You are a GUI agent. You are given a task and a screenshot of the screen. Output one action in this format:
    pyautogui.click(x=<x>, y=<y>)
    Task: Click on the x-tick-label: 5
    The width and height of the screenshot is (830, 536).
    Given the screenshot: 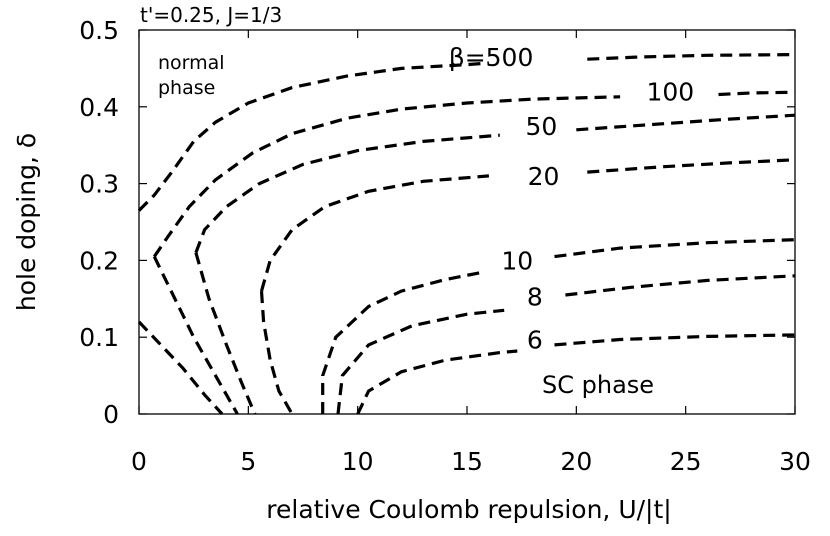 What is the action you would take?
    pyautogui.click(x=248, y=461)
    